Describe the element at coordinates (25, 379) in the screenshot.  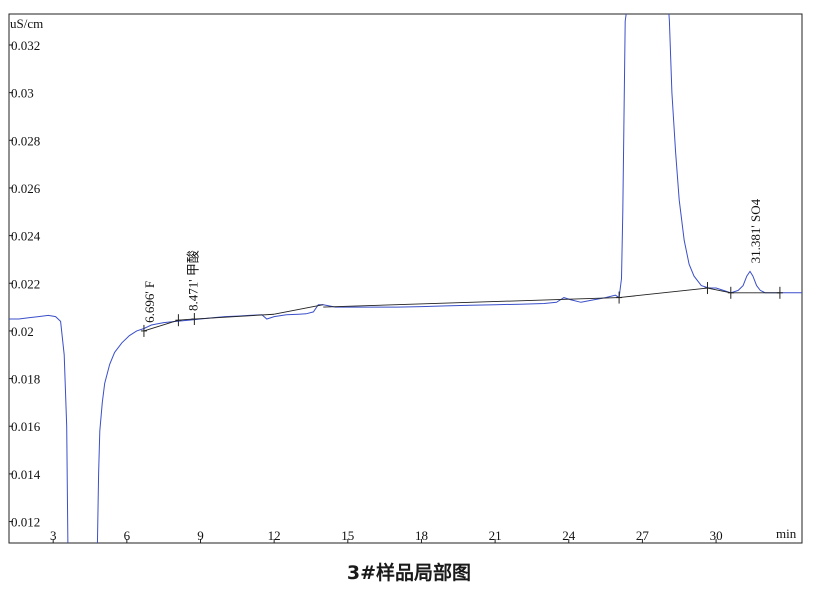
I see `y-tick-label: 0.018` at that location.